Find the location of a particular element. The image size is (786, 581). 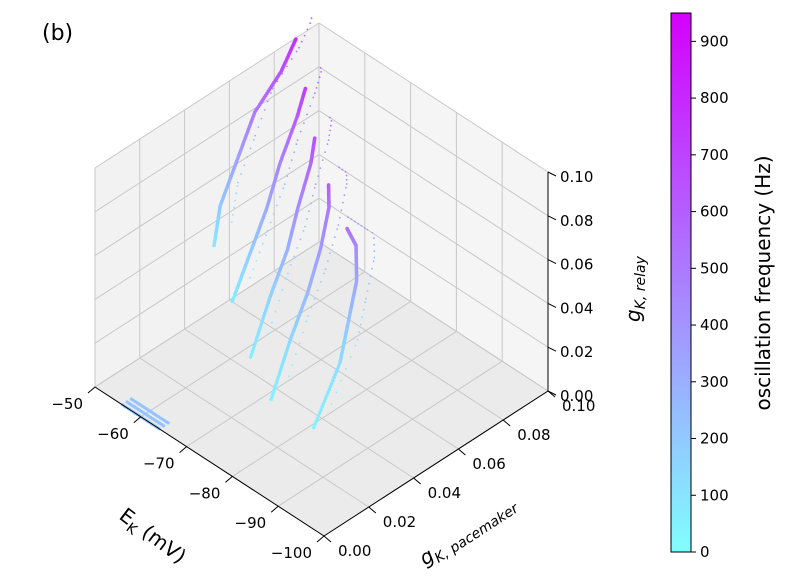

colorbar-tick-label: 800 is located at coordinates (714, 98).